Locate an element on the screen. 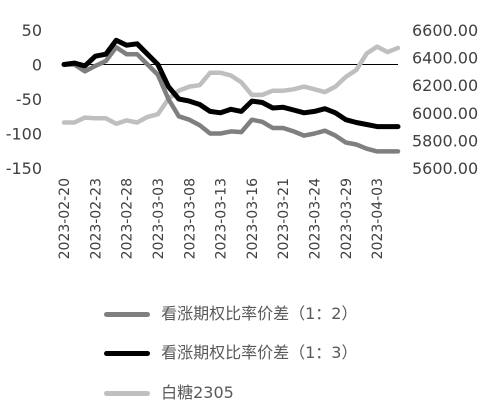 This screenshot has width=487, height=418. right-y-tick-label: 6600.00 is located at coordinates (445, 30).